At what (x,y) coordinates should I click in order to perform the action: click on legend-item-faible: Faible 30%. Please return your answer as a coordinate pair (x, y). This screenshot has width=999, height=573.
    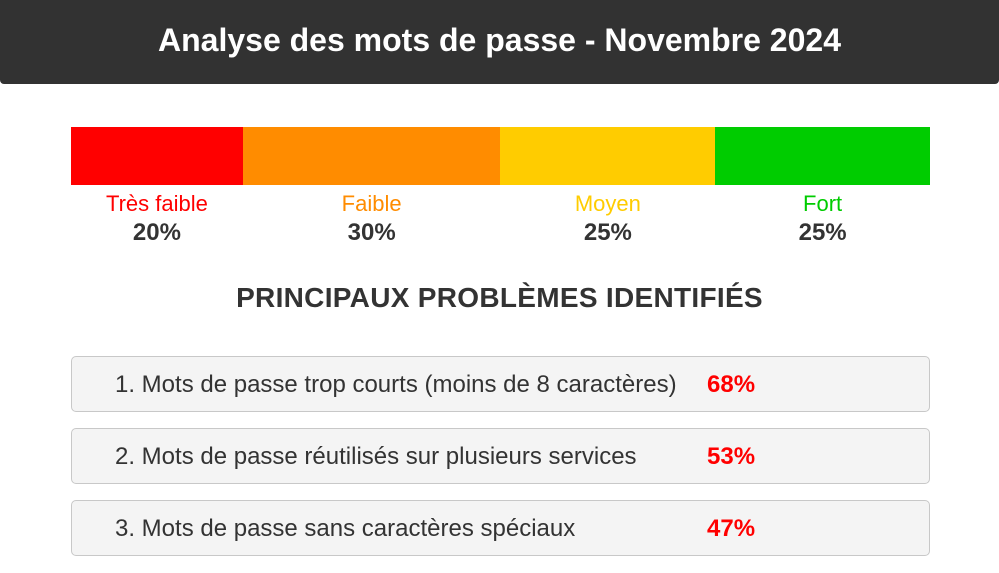
    Looking at the image, I should click on (372, 219).